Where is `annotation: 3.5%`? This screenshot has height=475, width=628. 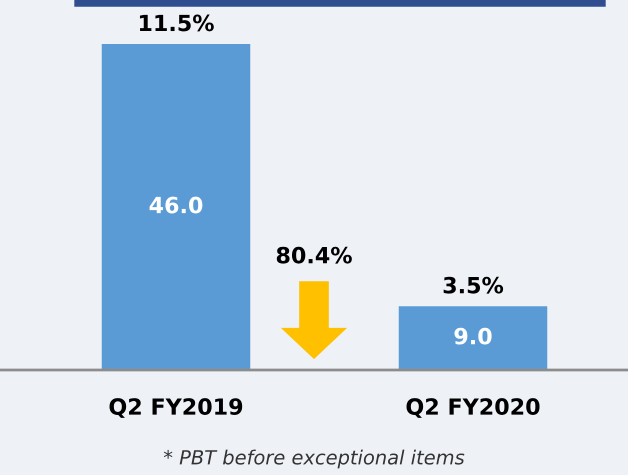
annotation: 3.5% is located at coordinates (474, 285).